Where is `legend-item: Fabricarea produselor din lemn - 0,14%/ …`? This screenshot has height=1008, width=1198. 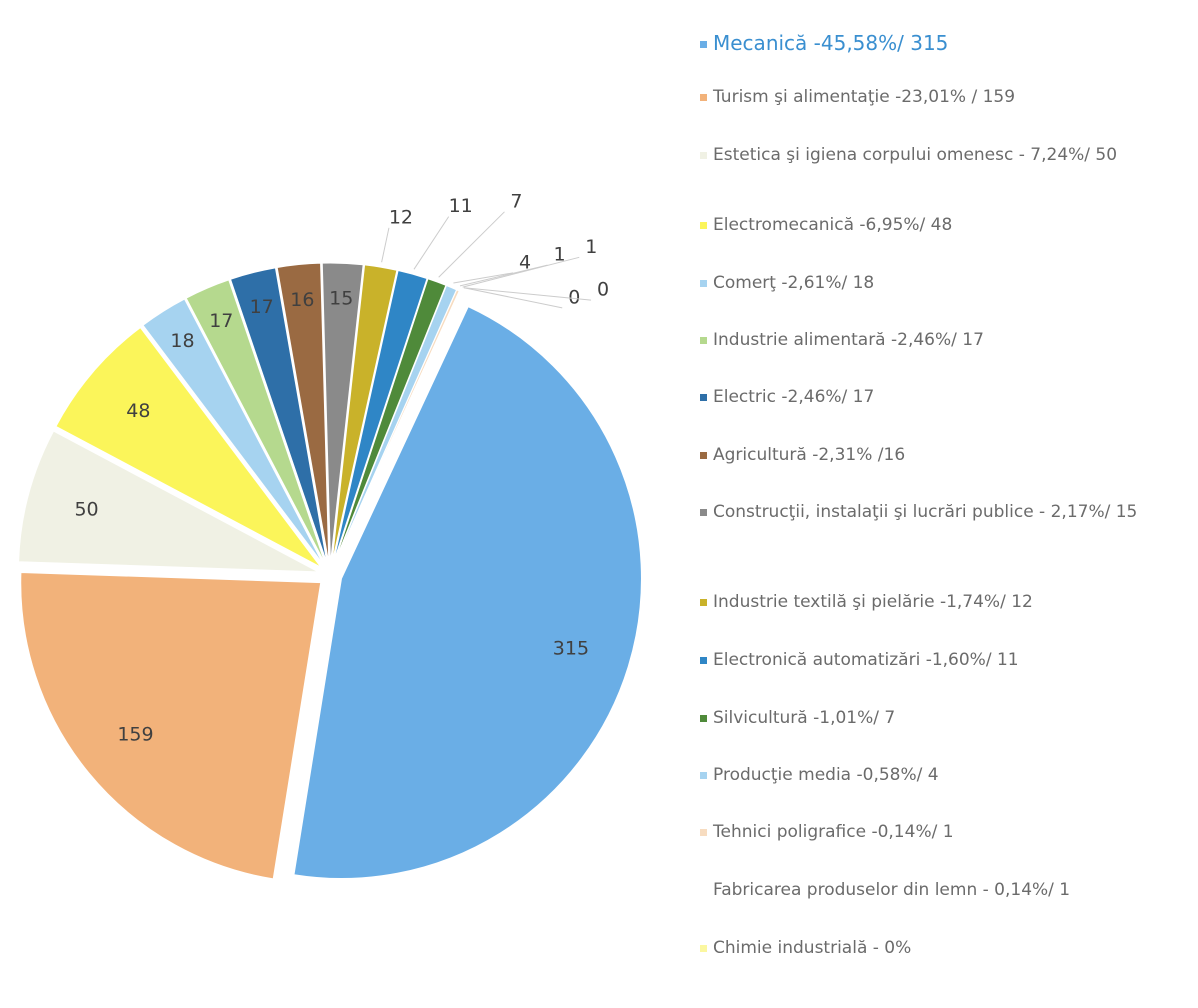 legend-item: Fabricarea produselor din lemn - 0,14%/ … is located at coordinates (935, 890).